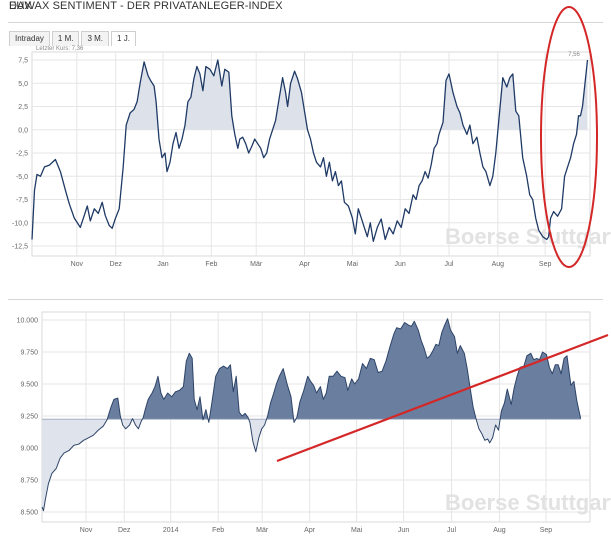 The width and height of the screenshot is (611, 542). What do you see at coordinates (23, 130) in the screenshot?
I see `chart1-ytick-label: 0,0` at bounding box center [23, 130].